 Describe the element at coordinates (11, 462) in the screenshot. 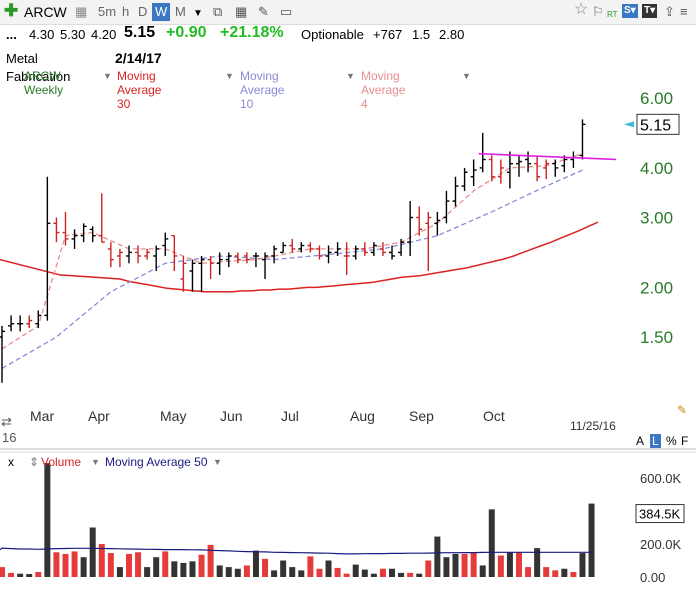

I see `volume-close-icon: x` at that location.